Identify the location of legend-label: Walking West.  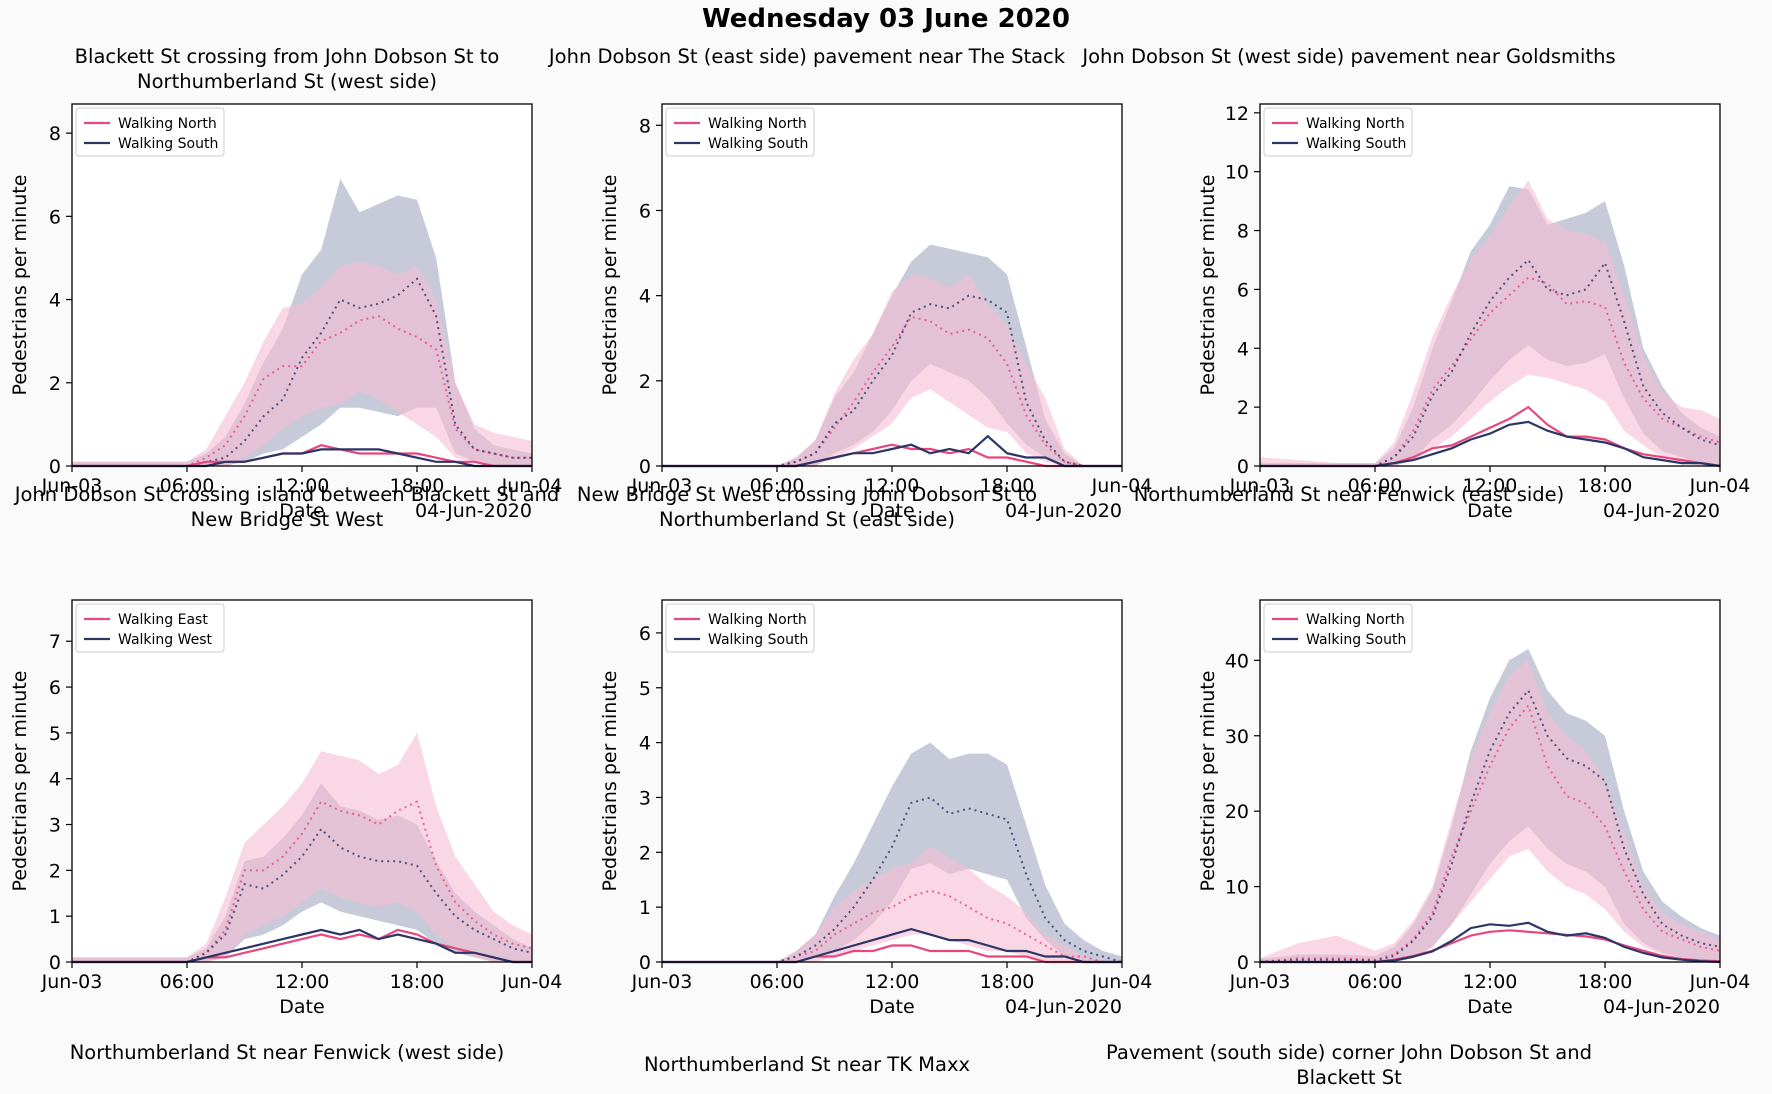
(165, 640).